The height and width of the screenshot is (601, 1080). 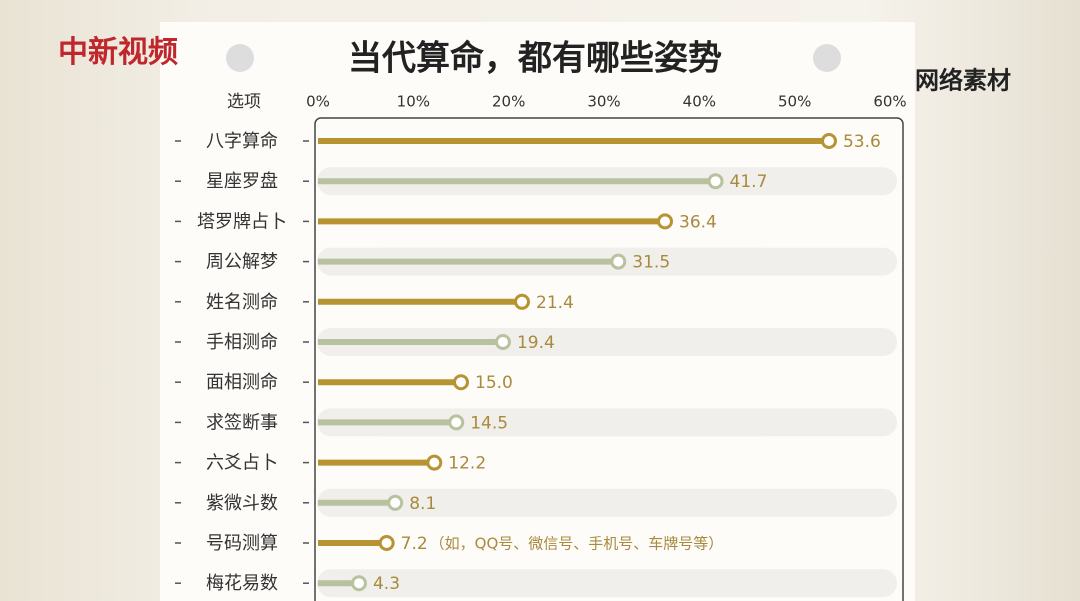 I want to click on category-label: 塔罗牌占卜, so click(x=242, y=221).